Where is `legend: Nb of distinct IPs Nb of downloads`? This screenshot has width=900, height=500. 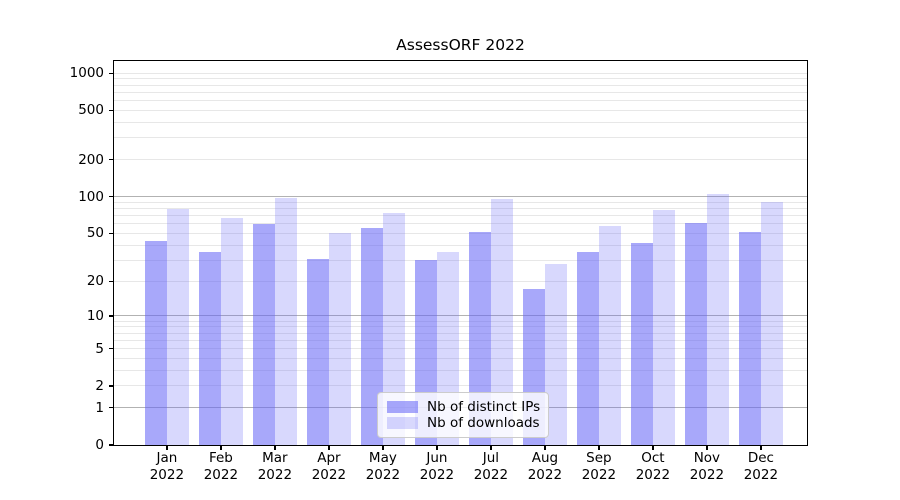 legend: Nb of distinct IPs Nb of downloads is located at coordinates (463, 415).